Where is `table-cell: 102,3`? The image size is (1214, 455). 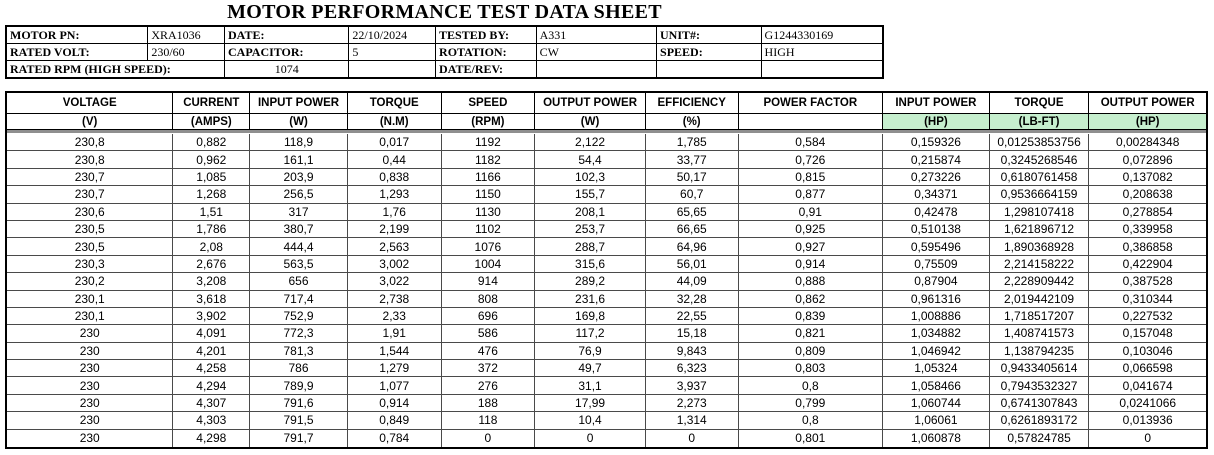 table-cell: 102,3 is located at coordinates (590, 177).